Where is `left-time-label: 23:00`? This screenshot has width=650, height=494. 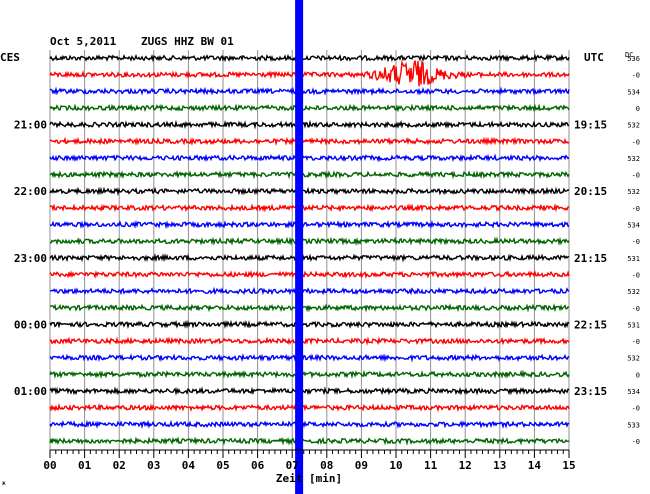
left-time-label: 23:00 is located at coordinates (30, 258).